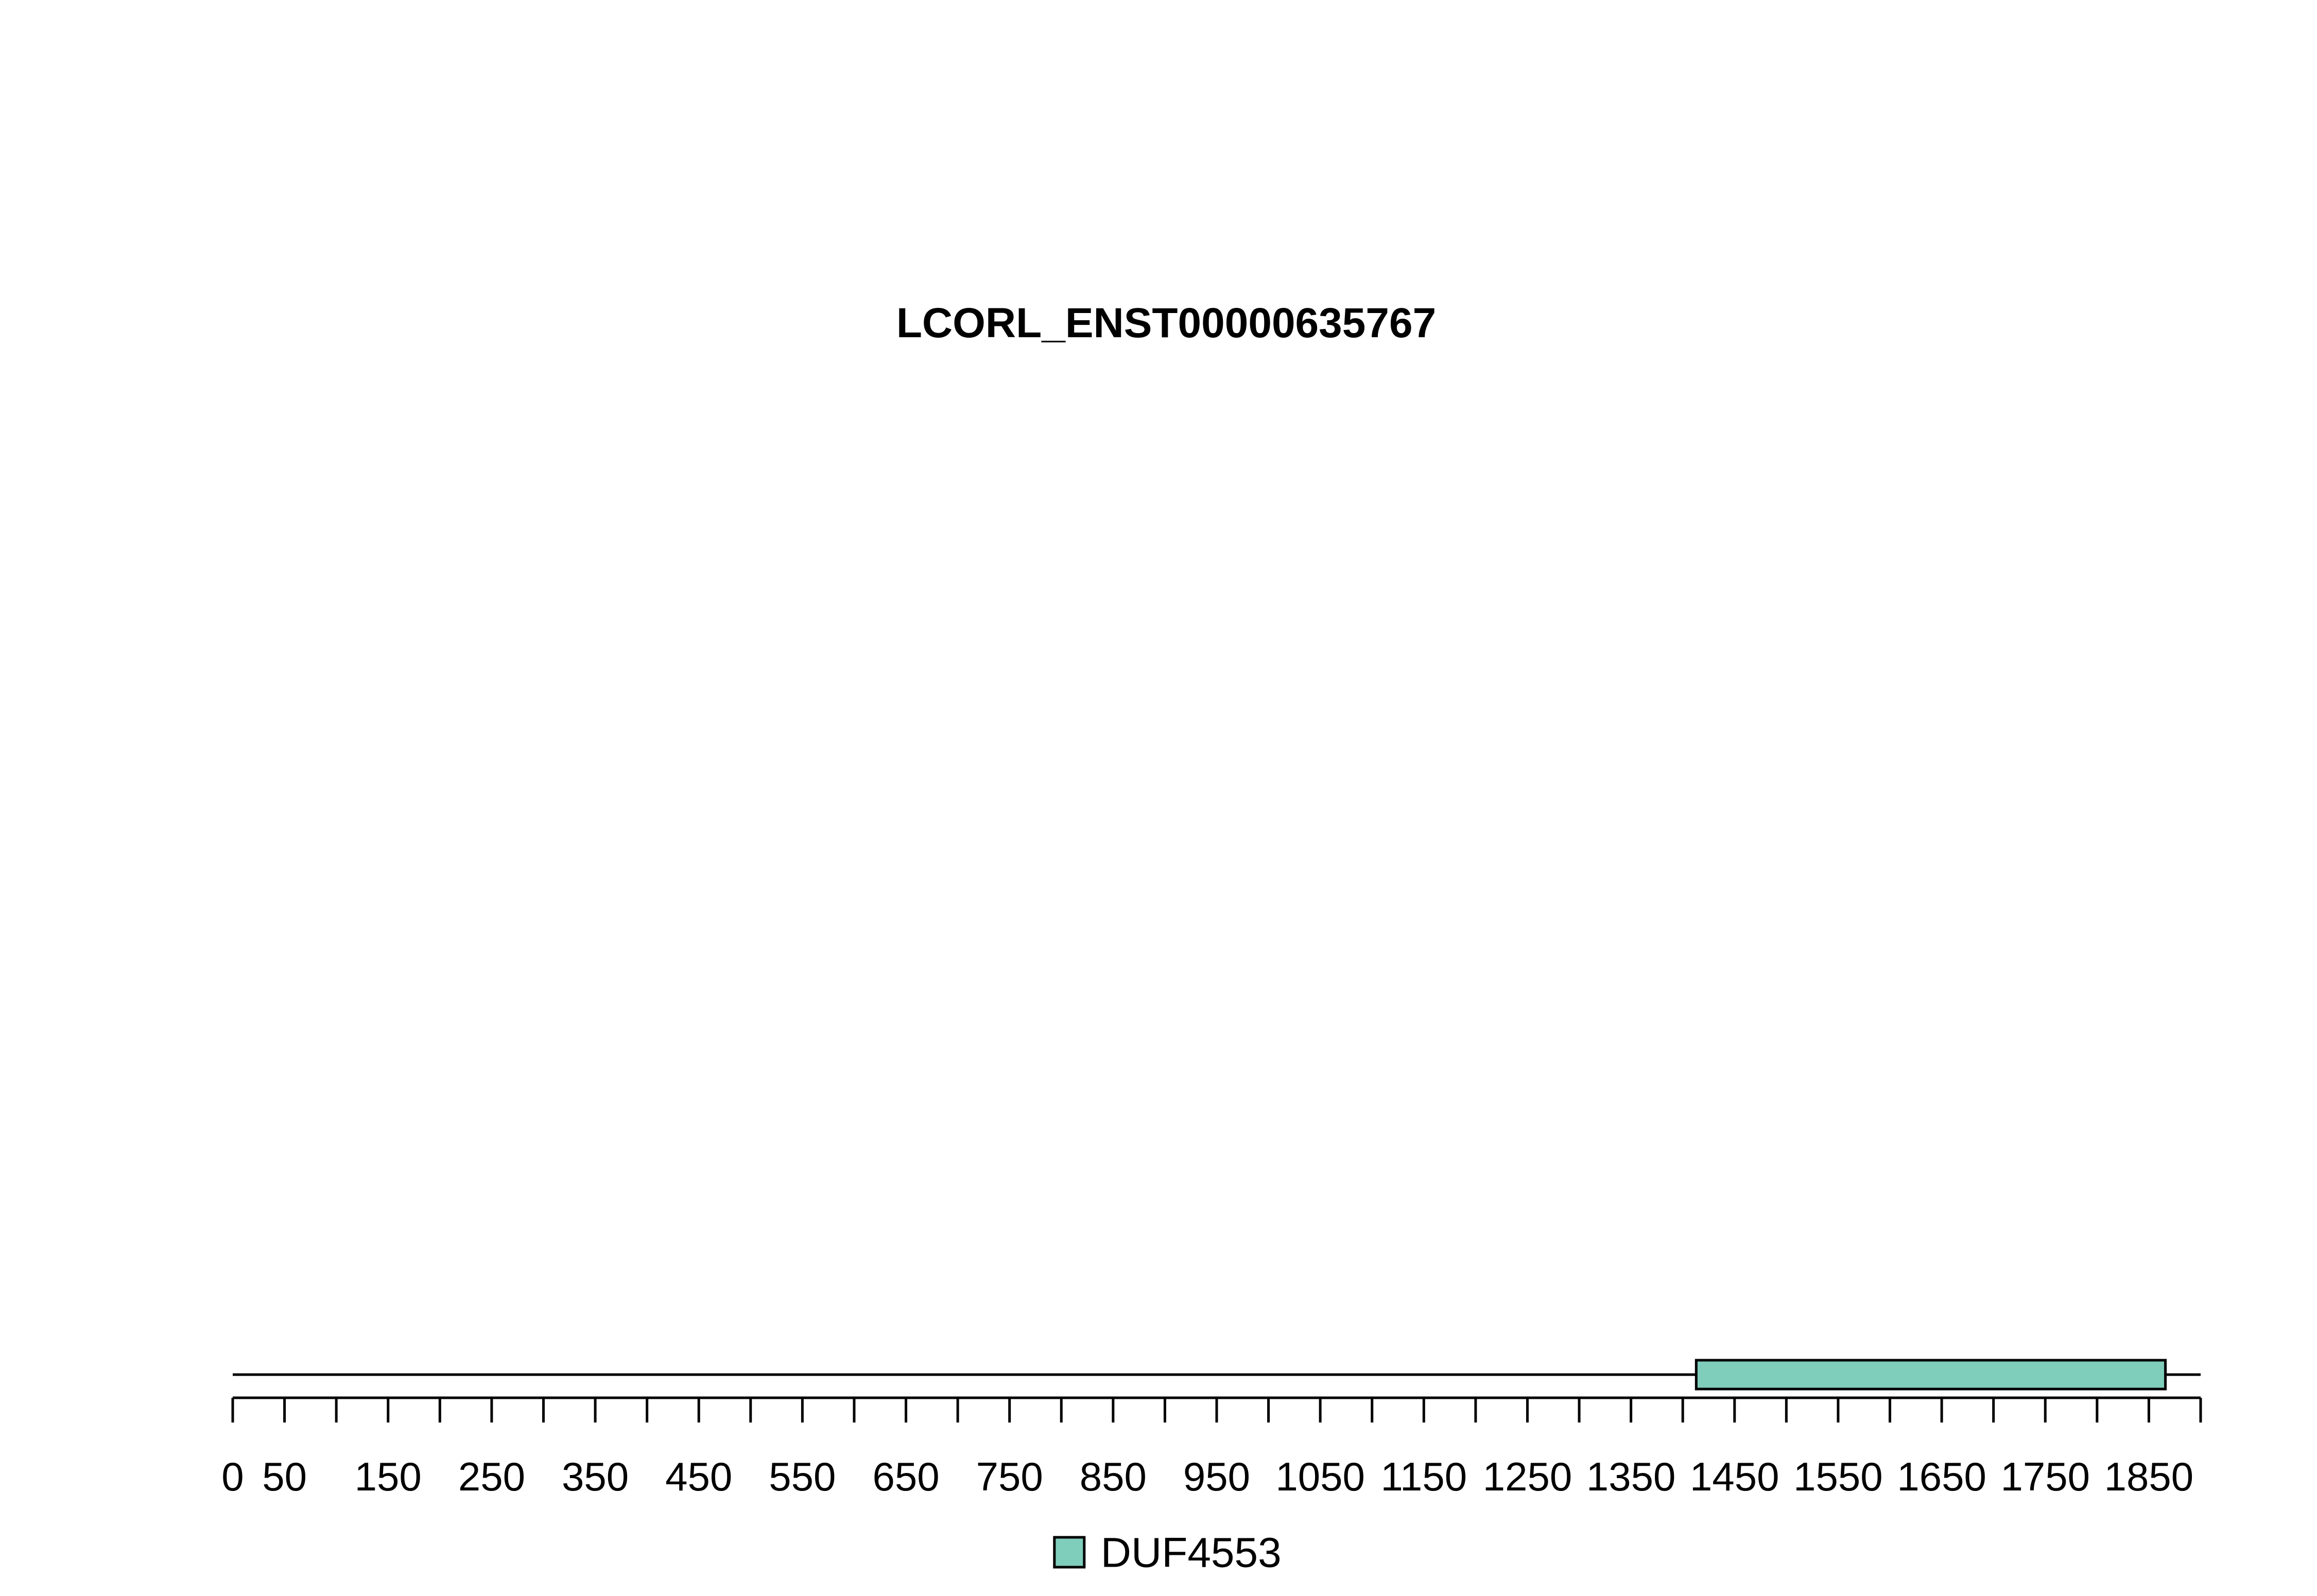 This screenshot has height=1596, width=2317. What do you see at coordinates (1320, 1476) in the screenshot?
I see `axis-tick-label: 1050` at bounding box center [1320, 1476].